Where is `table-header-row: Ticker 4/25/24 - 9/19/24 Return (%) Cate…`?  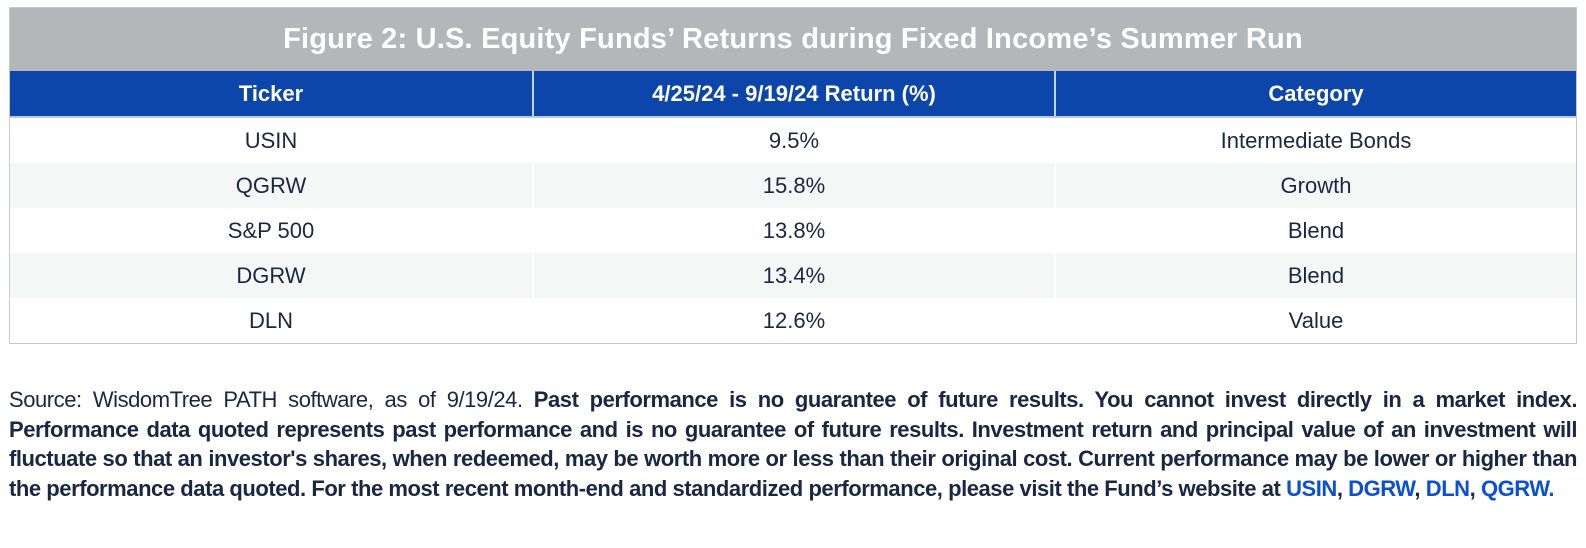 table-header-row: Ticker 4/25/24 - 9/19/24 Return (%) Cate… is located at coordinates (793, 94).